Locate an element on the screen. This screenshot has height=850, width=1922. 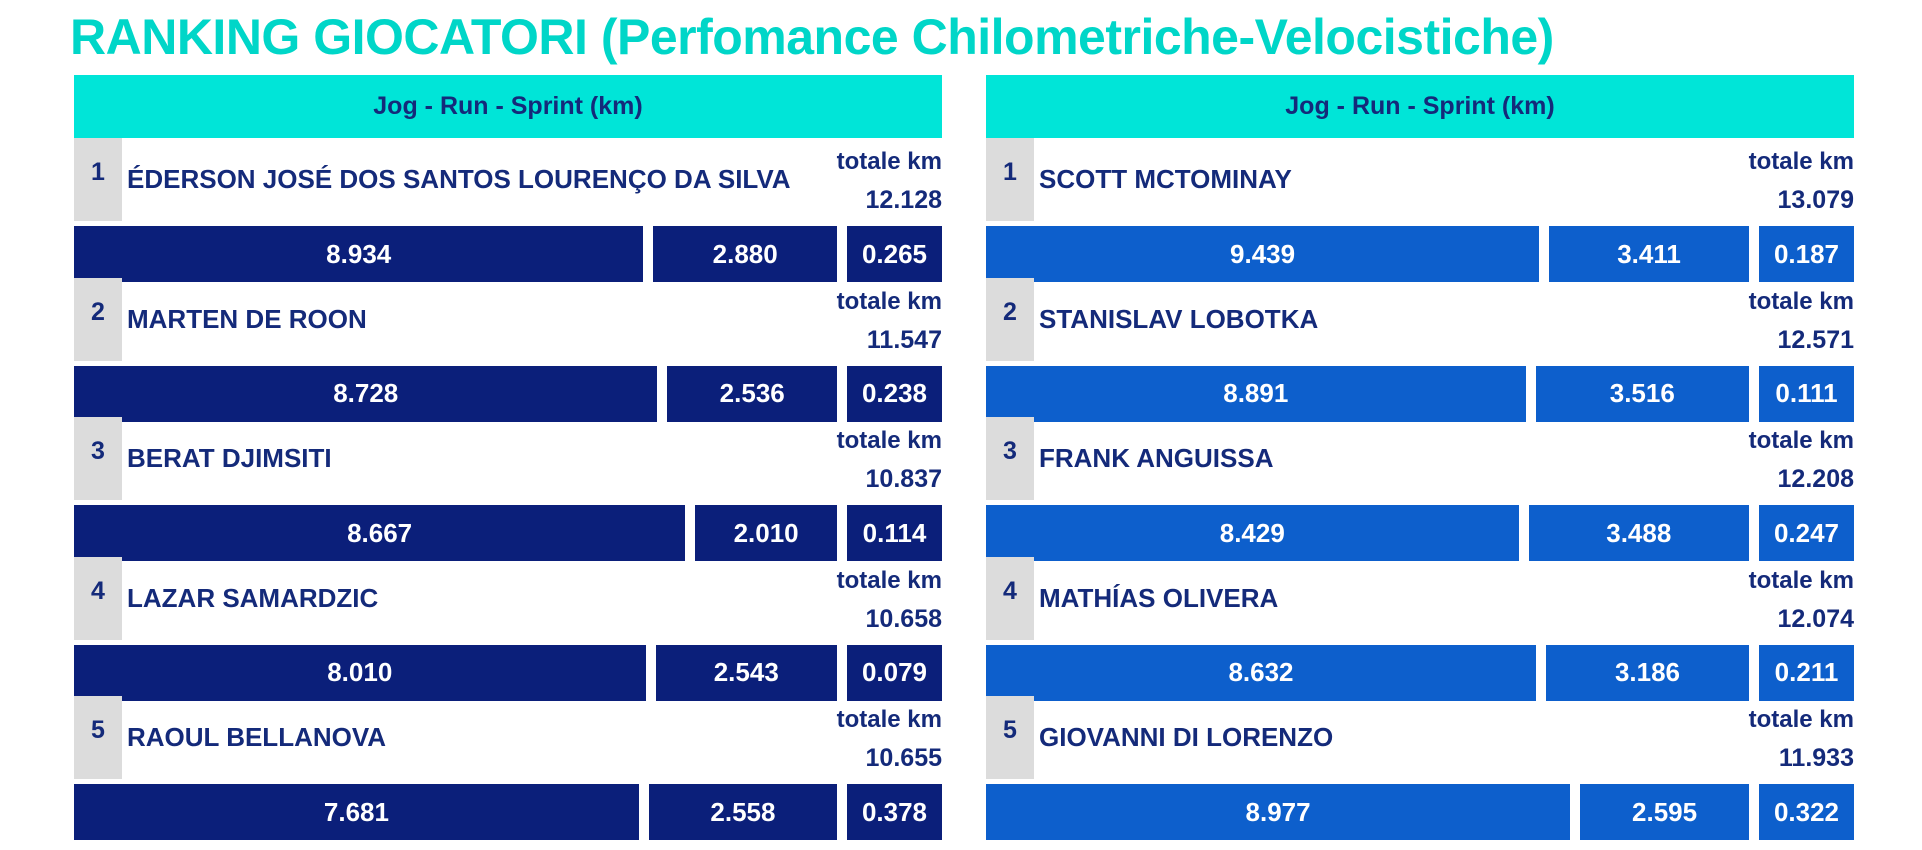
run-bar: 2.558 is located at coordinates (742, 812).